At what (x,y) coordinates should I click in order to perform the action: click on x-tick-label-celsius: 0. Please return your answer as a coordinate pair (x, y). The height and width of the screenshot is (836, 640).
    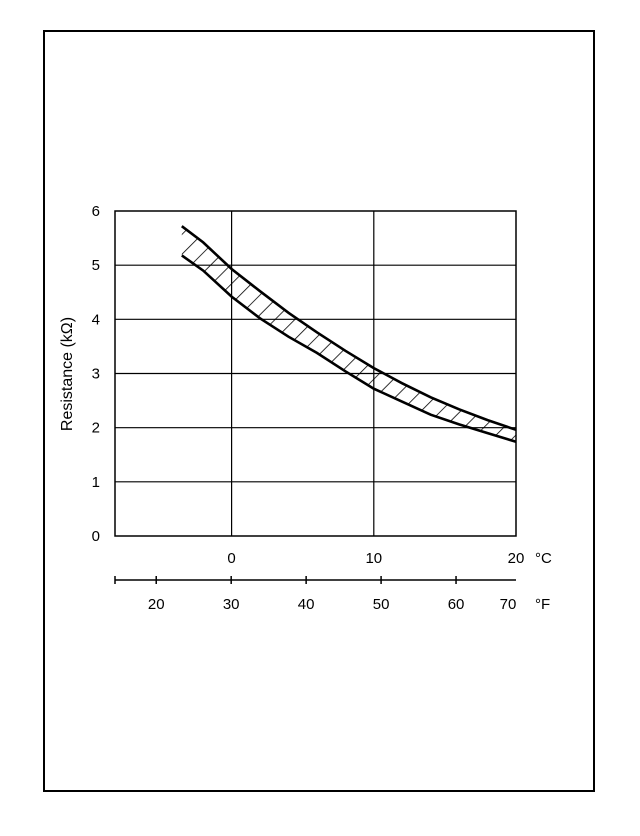
    Looking at the image, I should click on (231, 558).